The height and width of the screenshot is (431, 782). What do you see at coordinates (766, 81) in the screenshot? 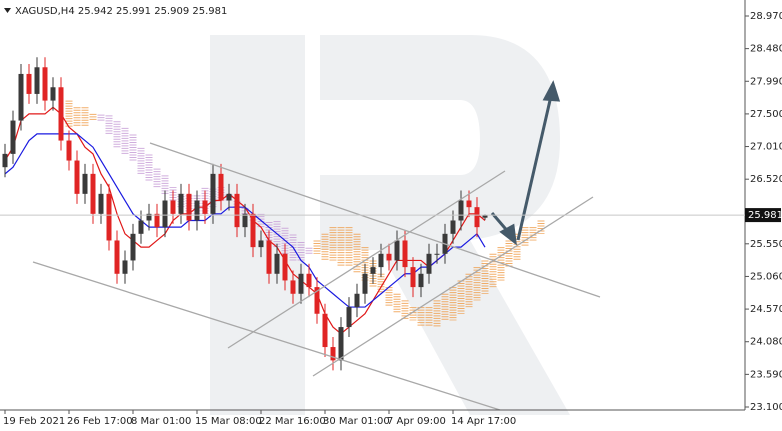
I see `y-tick-label: 27.990` at bounding box center [766, 81].